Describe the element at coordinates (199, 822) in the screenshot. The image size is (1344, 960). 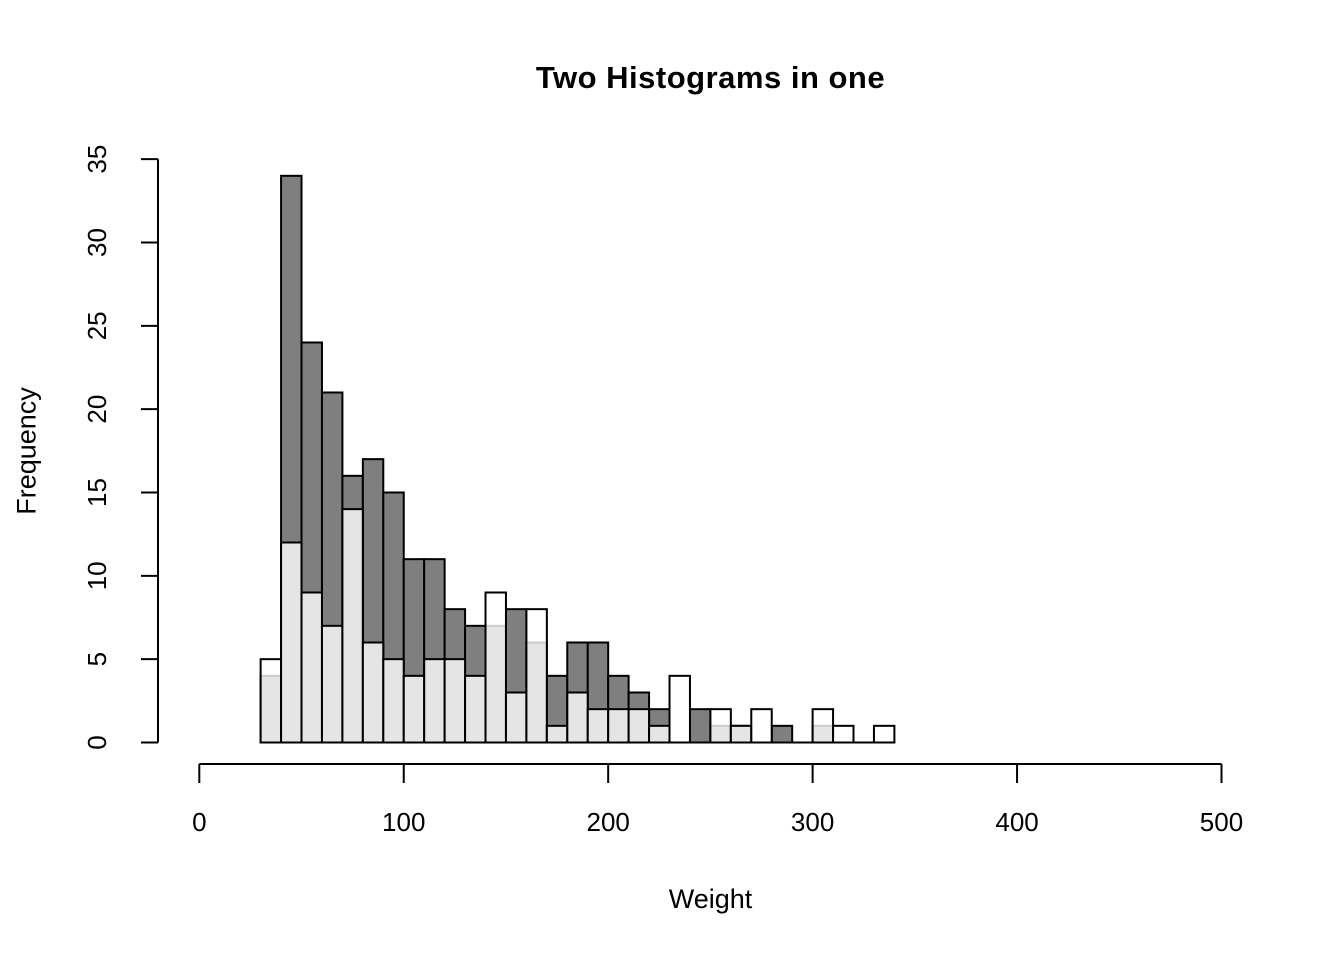
I see `x-tick-label: 0` at that location.